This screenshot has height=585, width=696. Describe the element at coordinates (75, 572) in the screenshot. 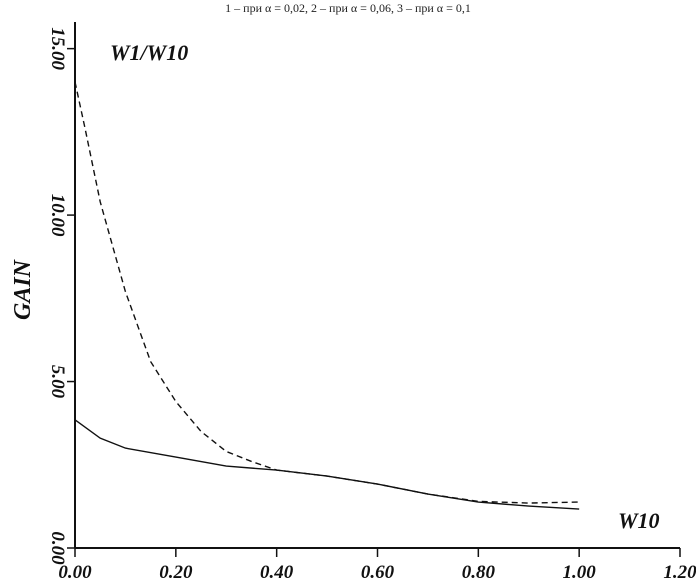

I see `x-tick-label: 0.00` at that location.